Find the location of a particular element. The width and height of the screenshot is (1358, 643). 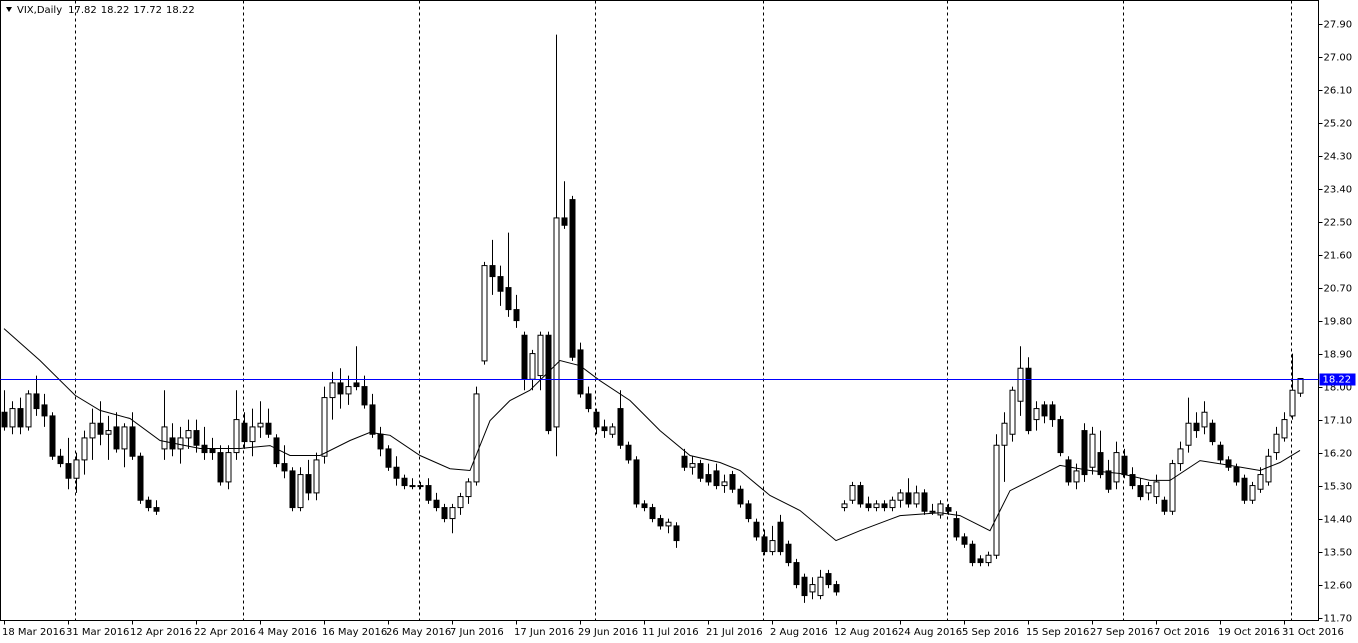

y-tick-label: 11.70 is located at coordinates (1338, 619).